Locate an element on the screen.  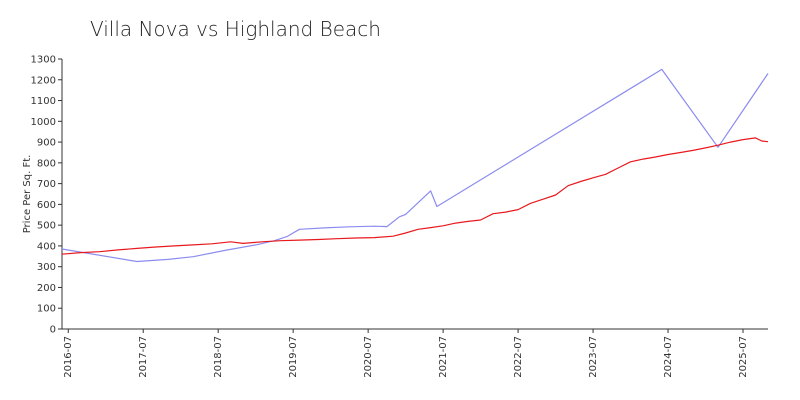
y-tick-label: 200 is located at coordinates (46, 288).